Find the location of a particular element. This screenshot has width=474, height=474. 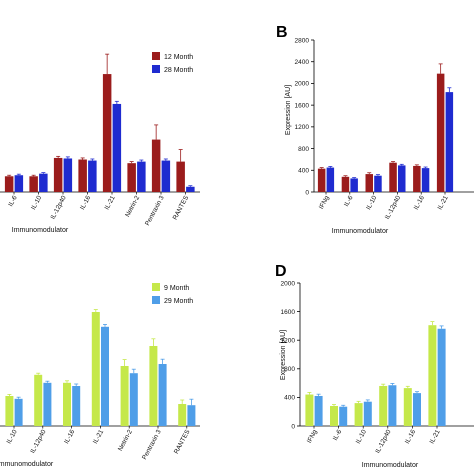

x-tick-label: Pentraxin 3 is located at coordinates (155, 210).